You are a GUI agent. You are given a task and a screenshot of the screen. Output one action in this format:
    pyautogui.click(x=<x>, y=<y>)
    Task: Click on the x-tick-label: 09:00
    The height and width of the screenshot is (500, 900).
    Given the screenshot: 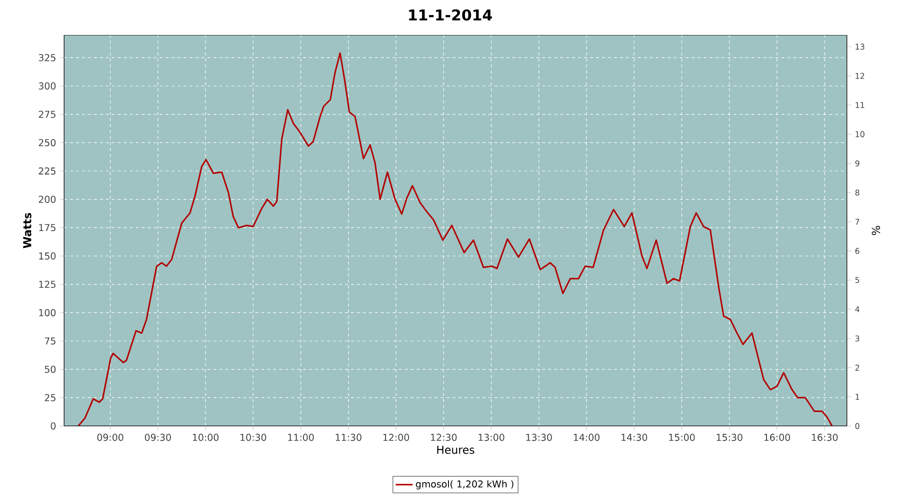 What is the action you would take?
    pyautogui.click(x=110, y=437)
    